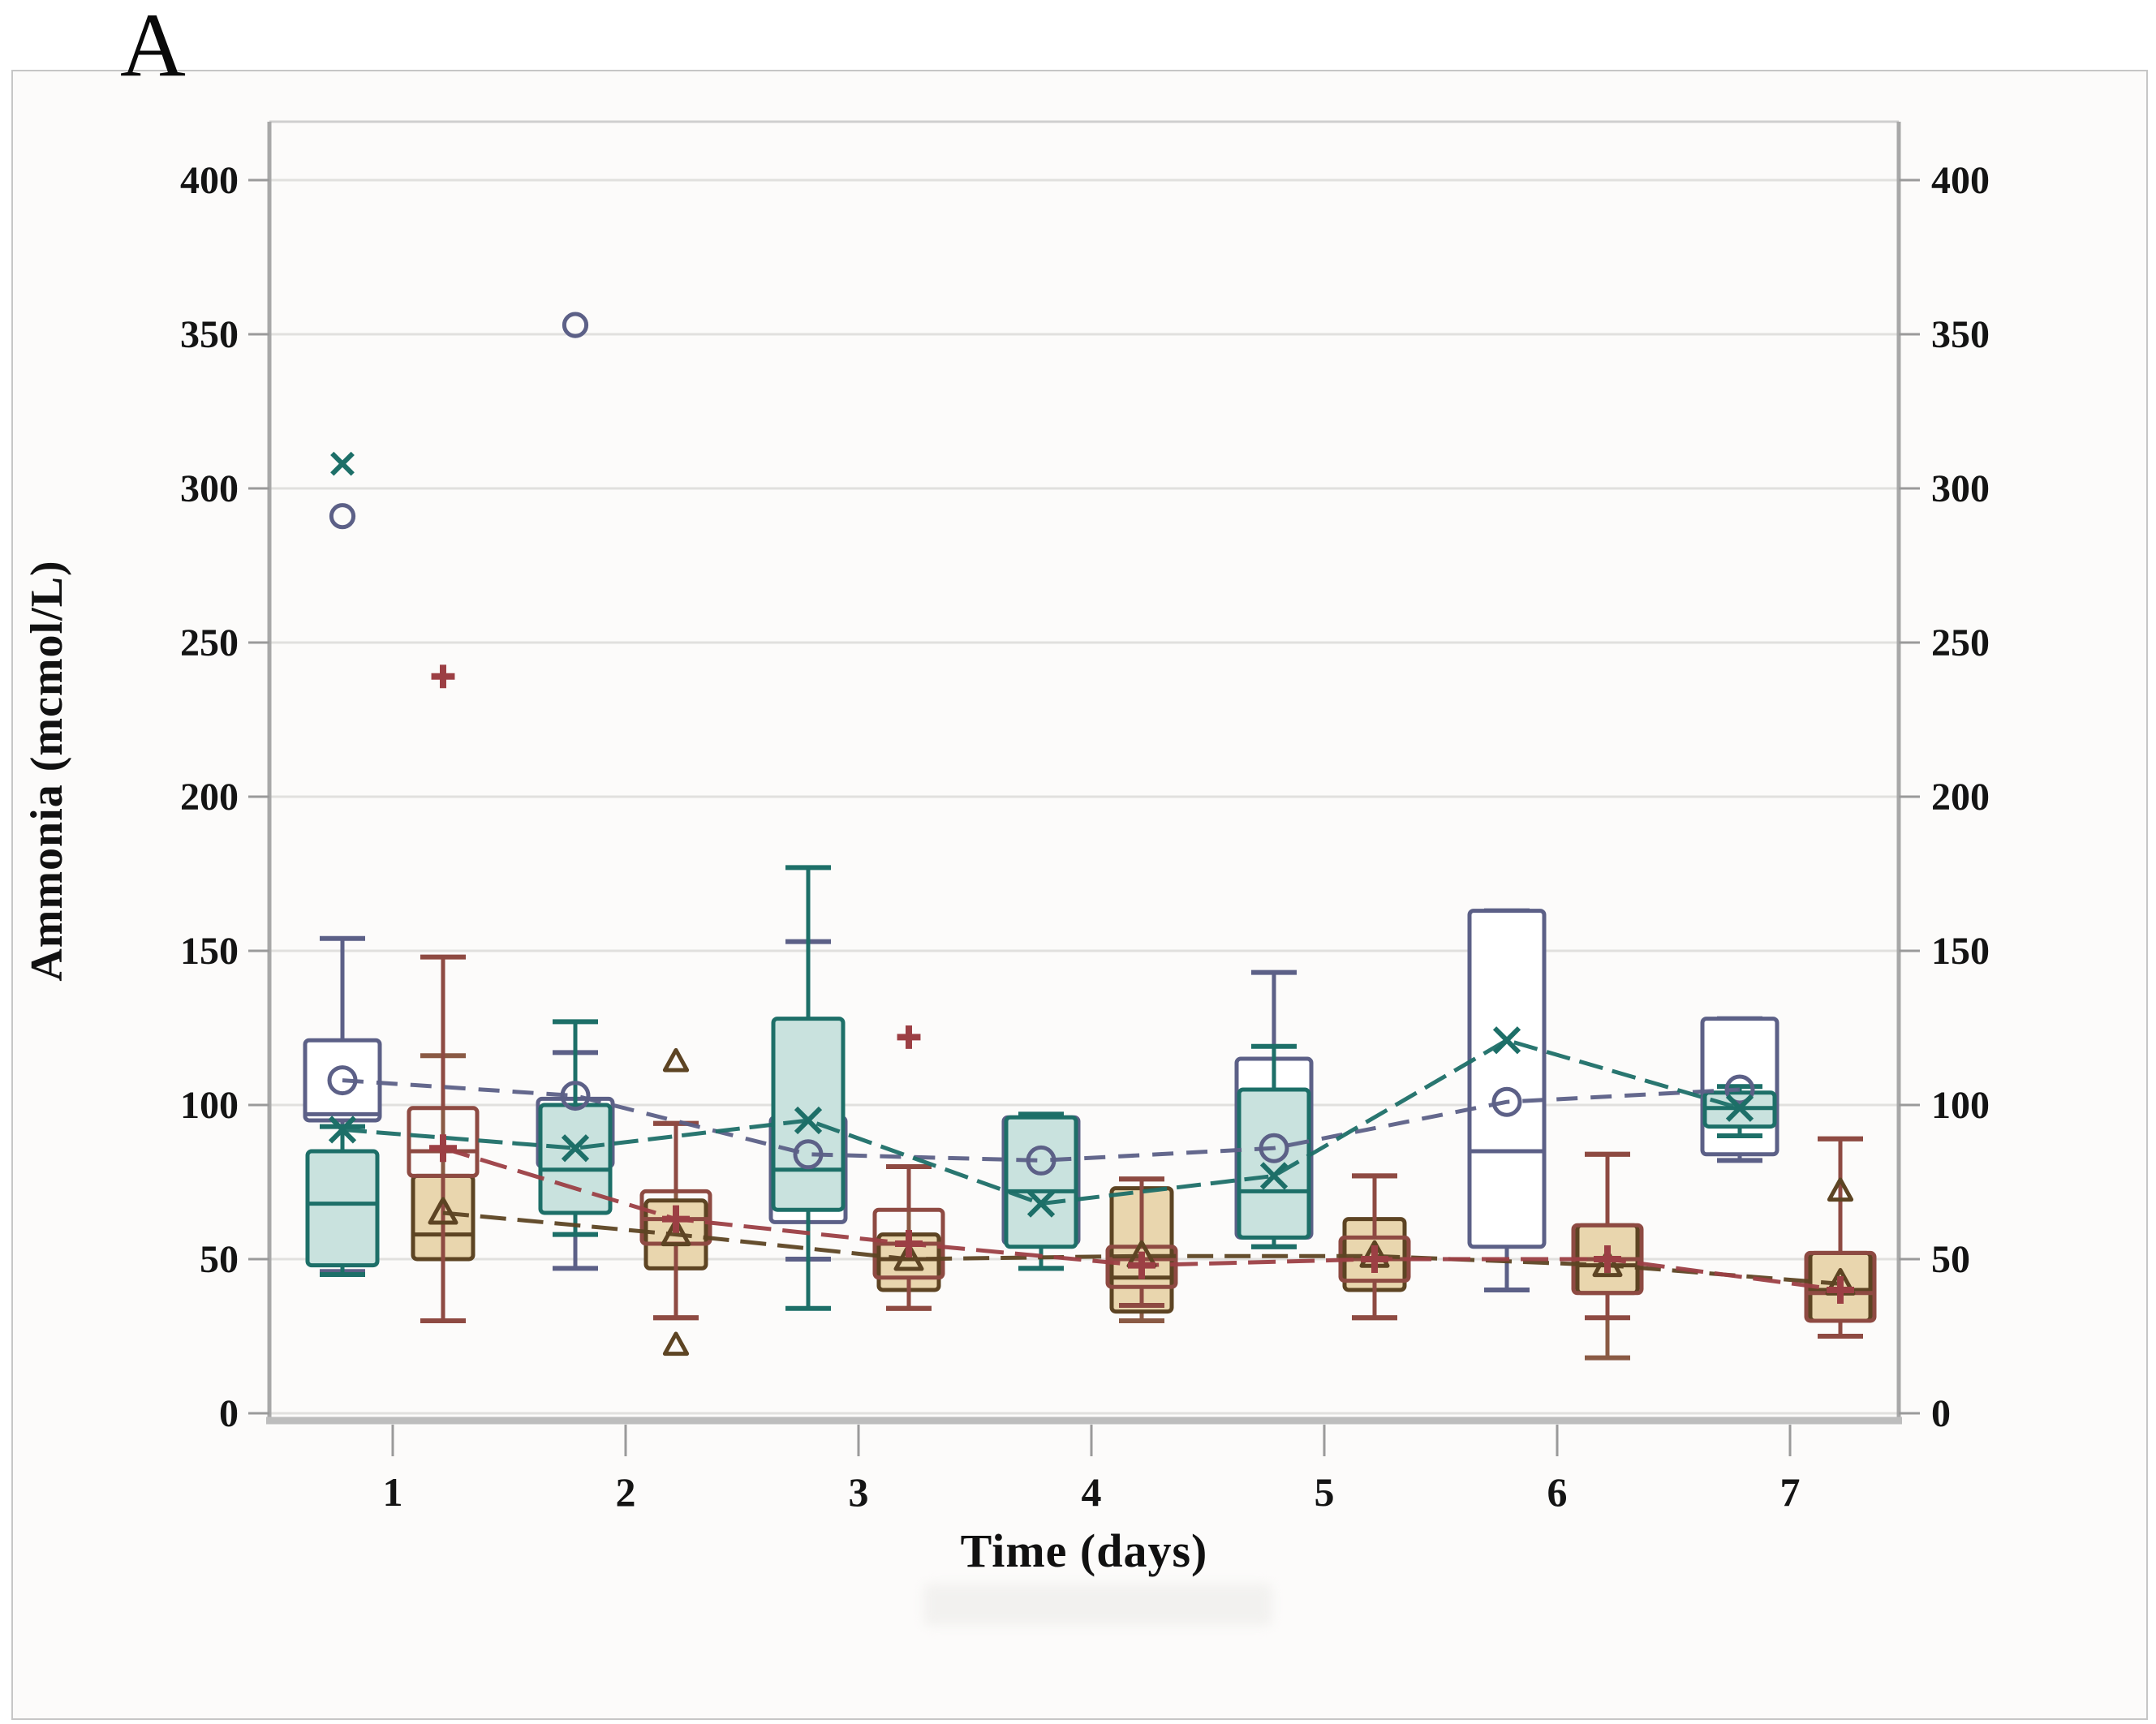 The width and height of the screenshot is (2156, 1724). What do you see at coordinates (1325, 1492) in the screenshot?
I see `x-tick-label: 5` at bounding box center [1325, 1492].